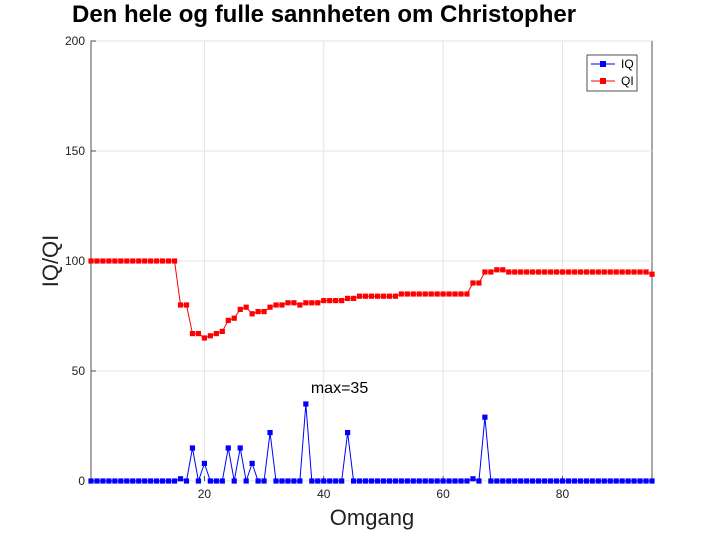 This screenshot has width=720, height=540. Describe the element at coordinates (324, 494) in the screenshot. I see `x-tick-label: 40` at that location.